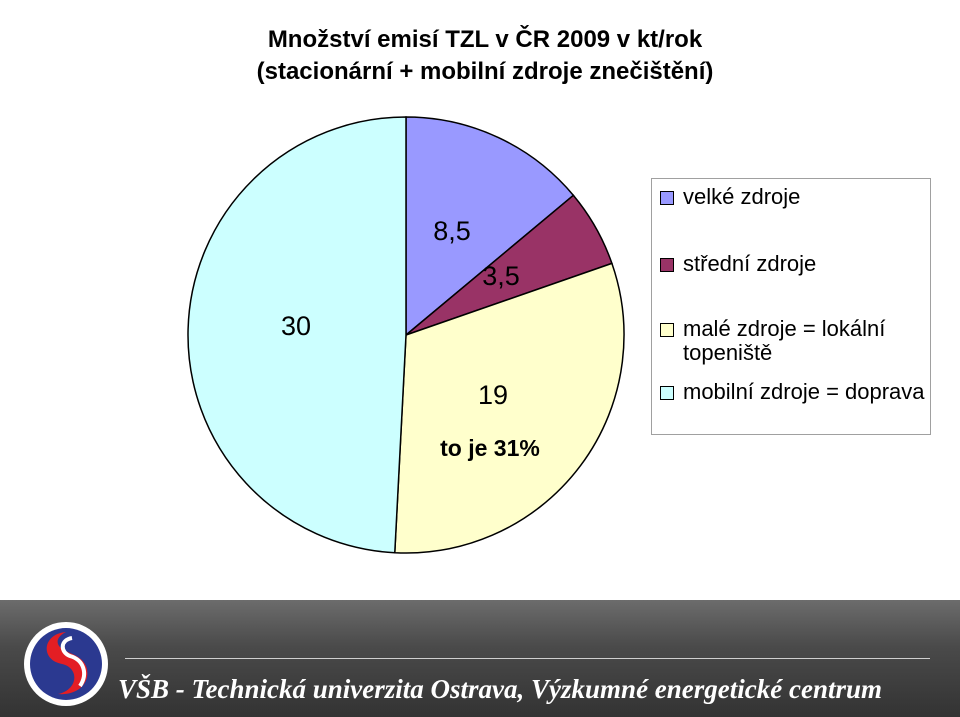  Describe the element at coordinates (667, 265) in the screenshot. I see `legend-swatch-stredni` at that location.